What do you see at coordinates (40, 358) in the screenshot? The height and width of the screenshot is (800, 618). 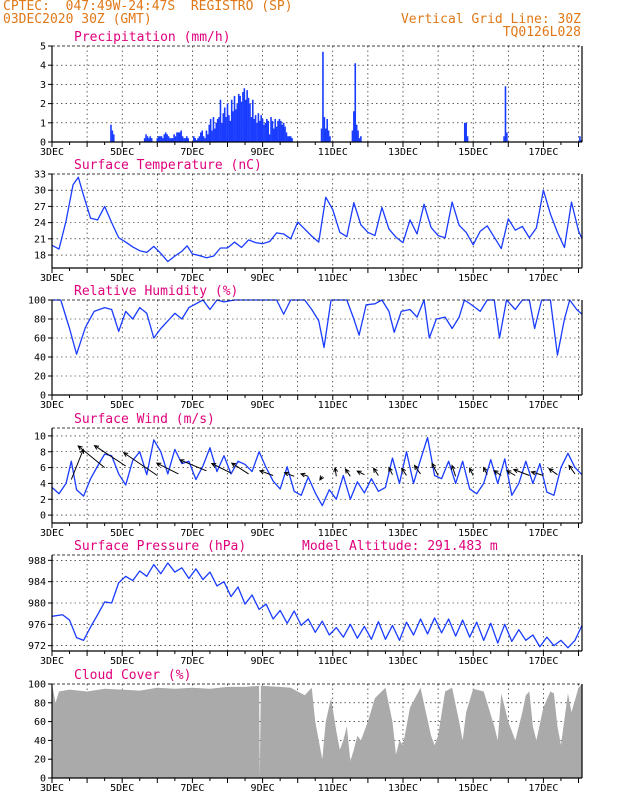 I see `y-tick-label: 40` at bounding box center [40, 358].